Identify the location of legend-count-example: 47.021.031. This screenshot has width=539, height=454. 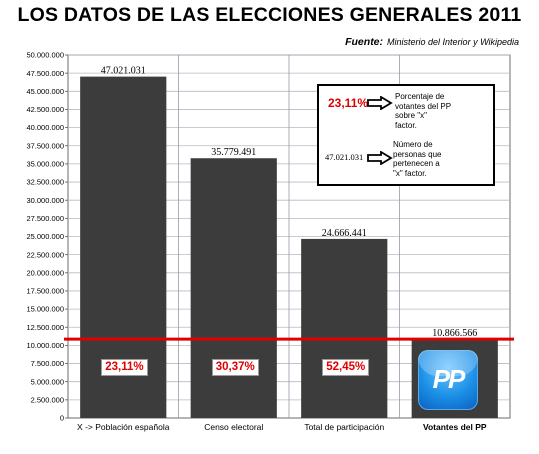
(344, 157).